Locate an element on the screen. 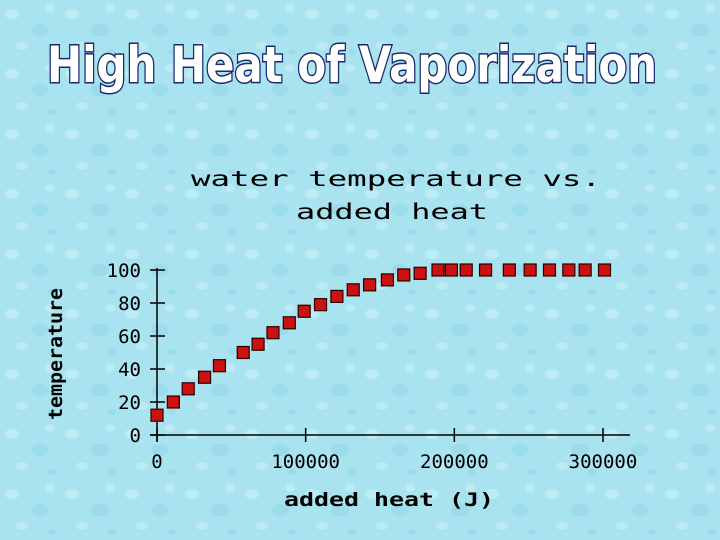  x-tick-label: 300000 is located at coordinates (603, 462).